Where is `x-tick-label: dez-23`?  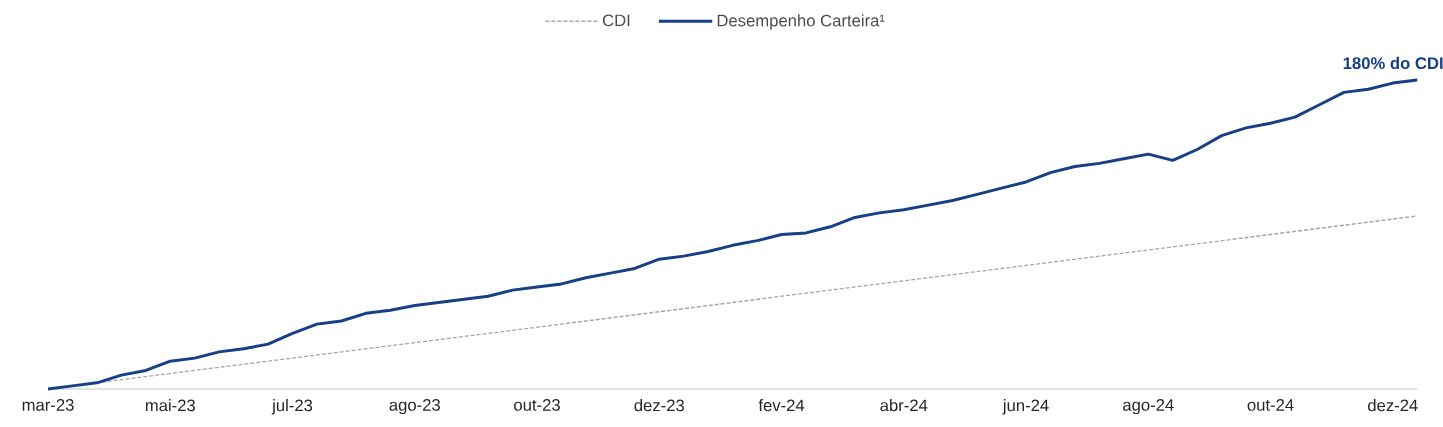 x-tick-label: dez-23 is located at coordinates (659, 405).